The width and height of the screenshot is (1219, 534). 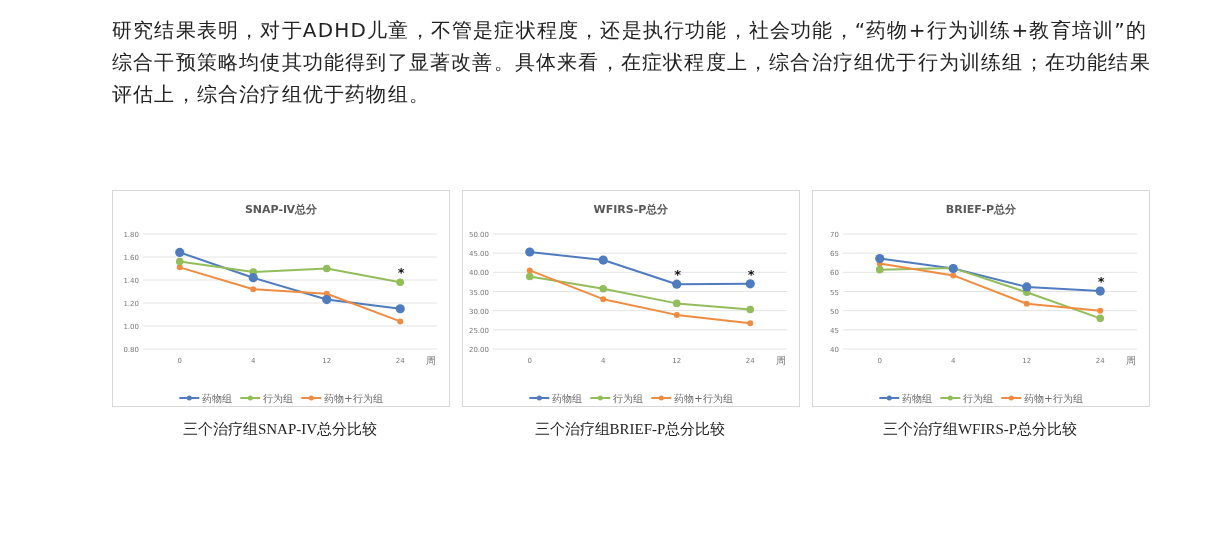 I want to click on text: 三个治疗组WFIRS-P总分比较, so click(x=980, y=429).